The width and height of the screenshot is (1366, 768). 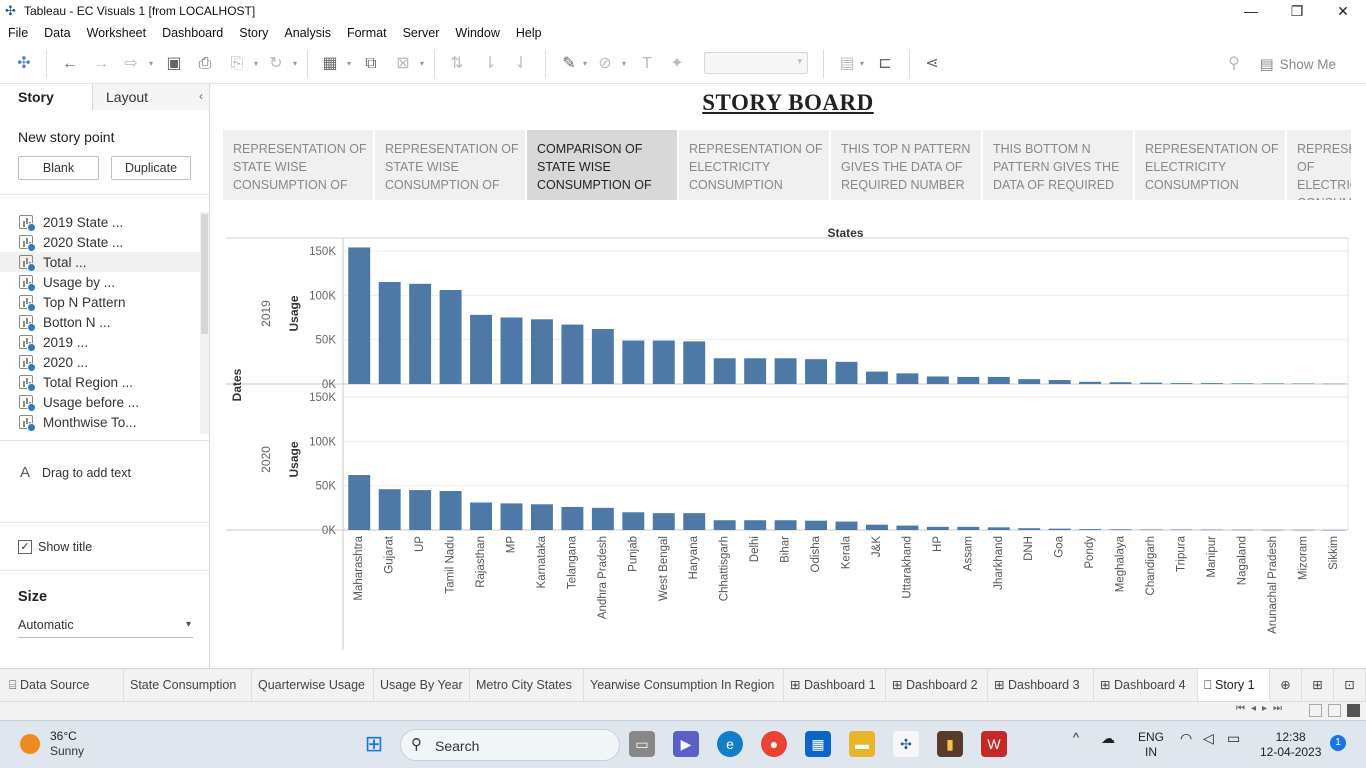 I want to click on file-explorer-icon: ▬, so click(x=862, y=744).